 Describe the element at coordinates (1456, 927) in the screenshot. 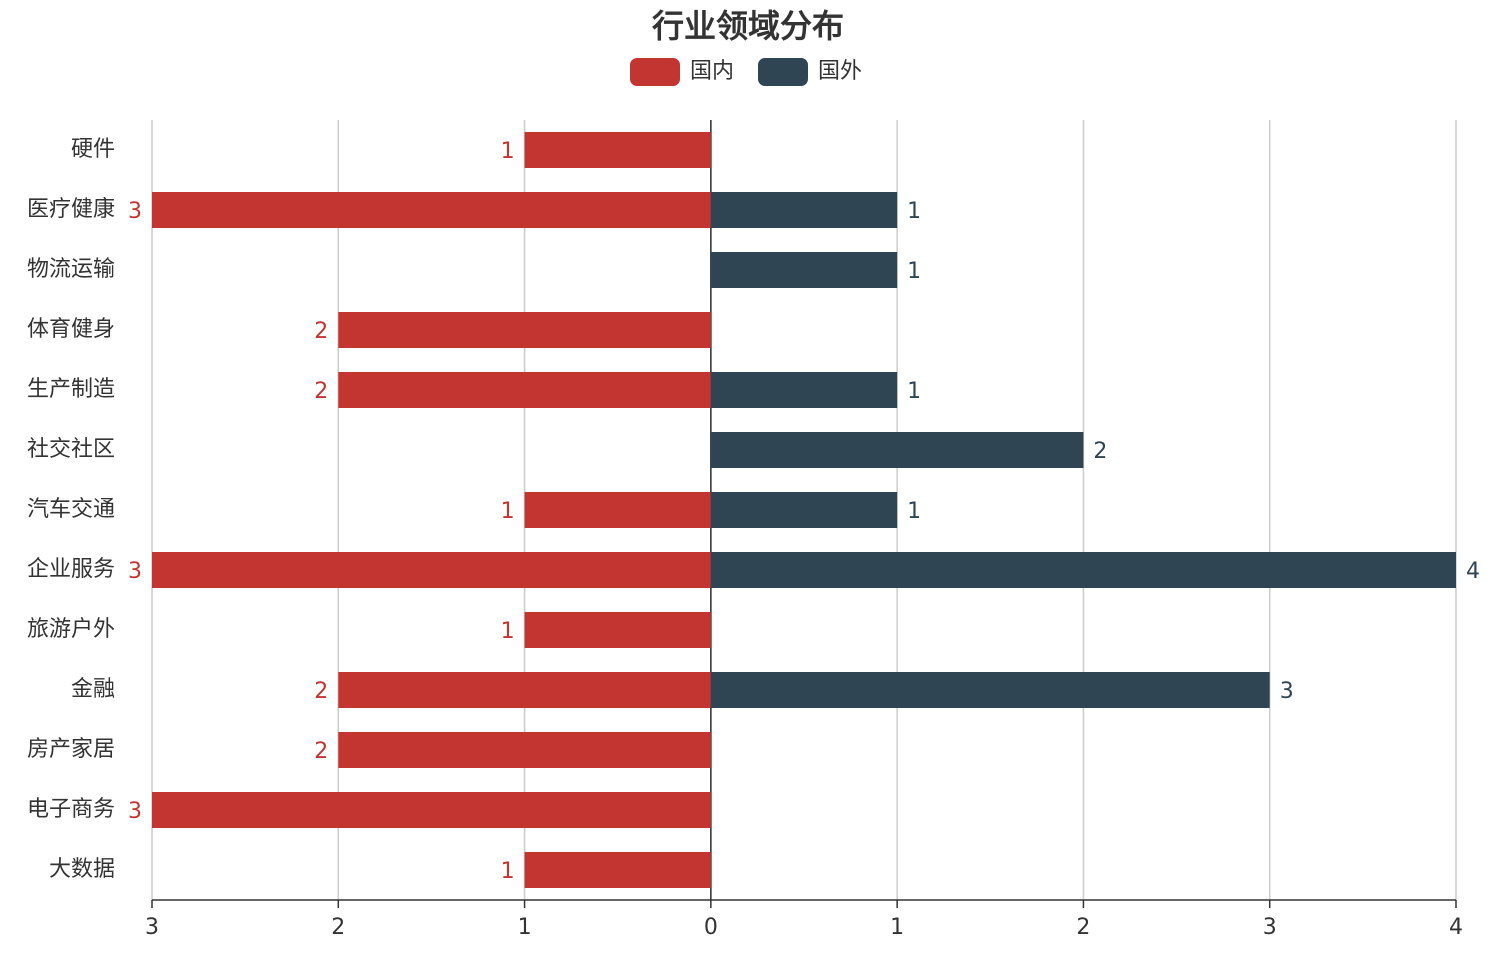

I see `x-tick-label: 4` at that location.